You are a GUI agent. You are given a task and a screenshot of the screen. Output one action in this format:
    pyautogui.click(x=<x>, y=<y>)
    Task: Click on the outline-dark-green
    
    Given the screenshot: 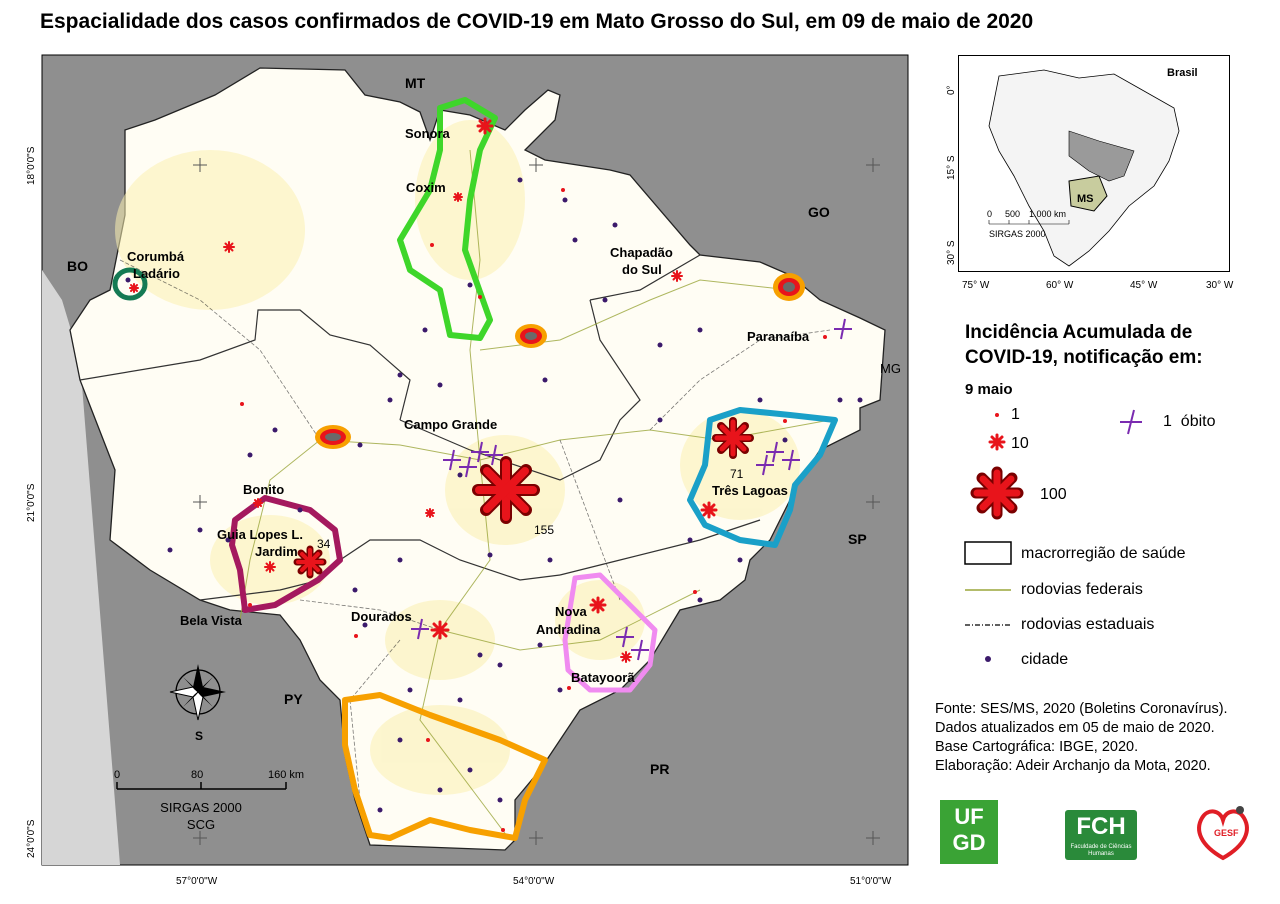 What is the action you would take?
    pyautogui.click(x=130, y=284)
    